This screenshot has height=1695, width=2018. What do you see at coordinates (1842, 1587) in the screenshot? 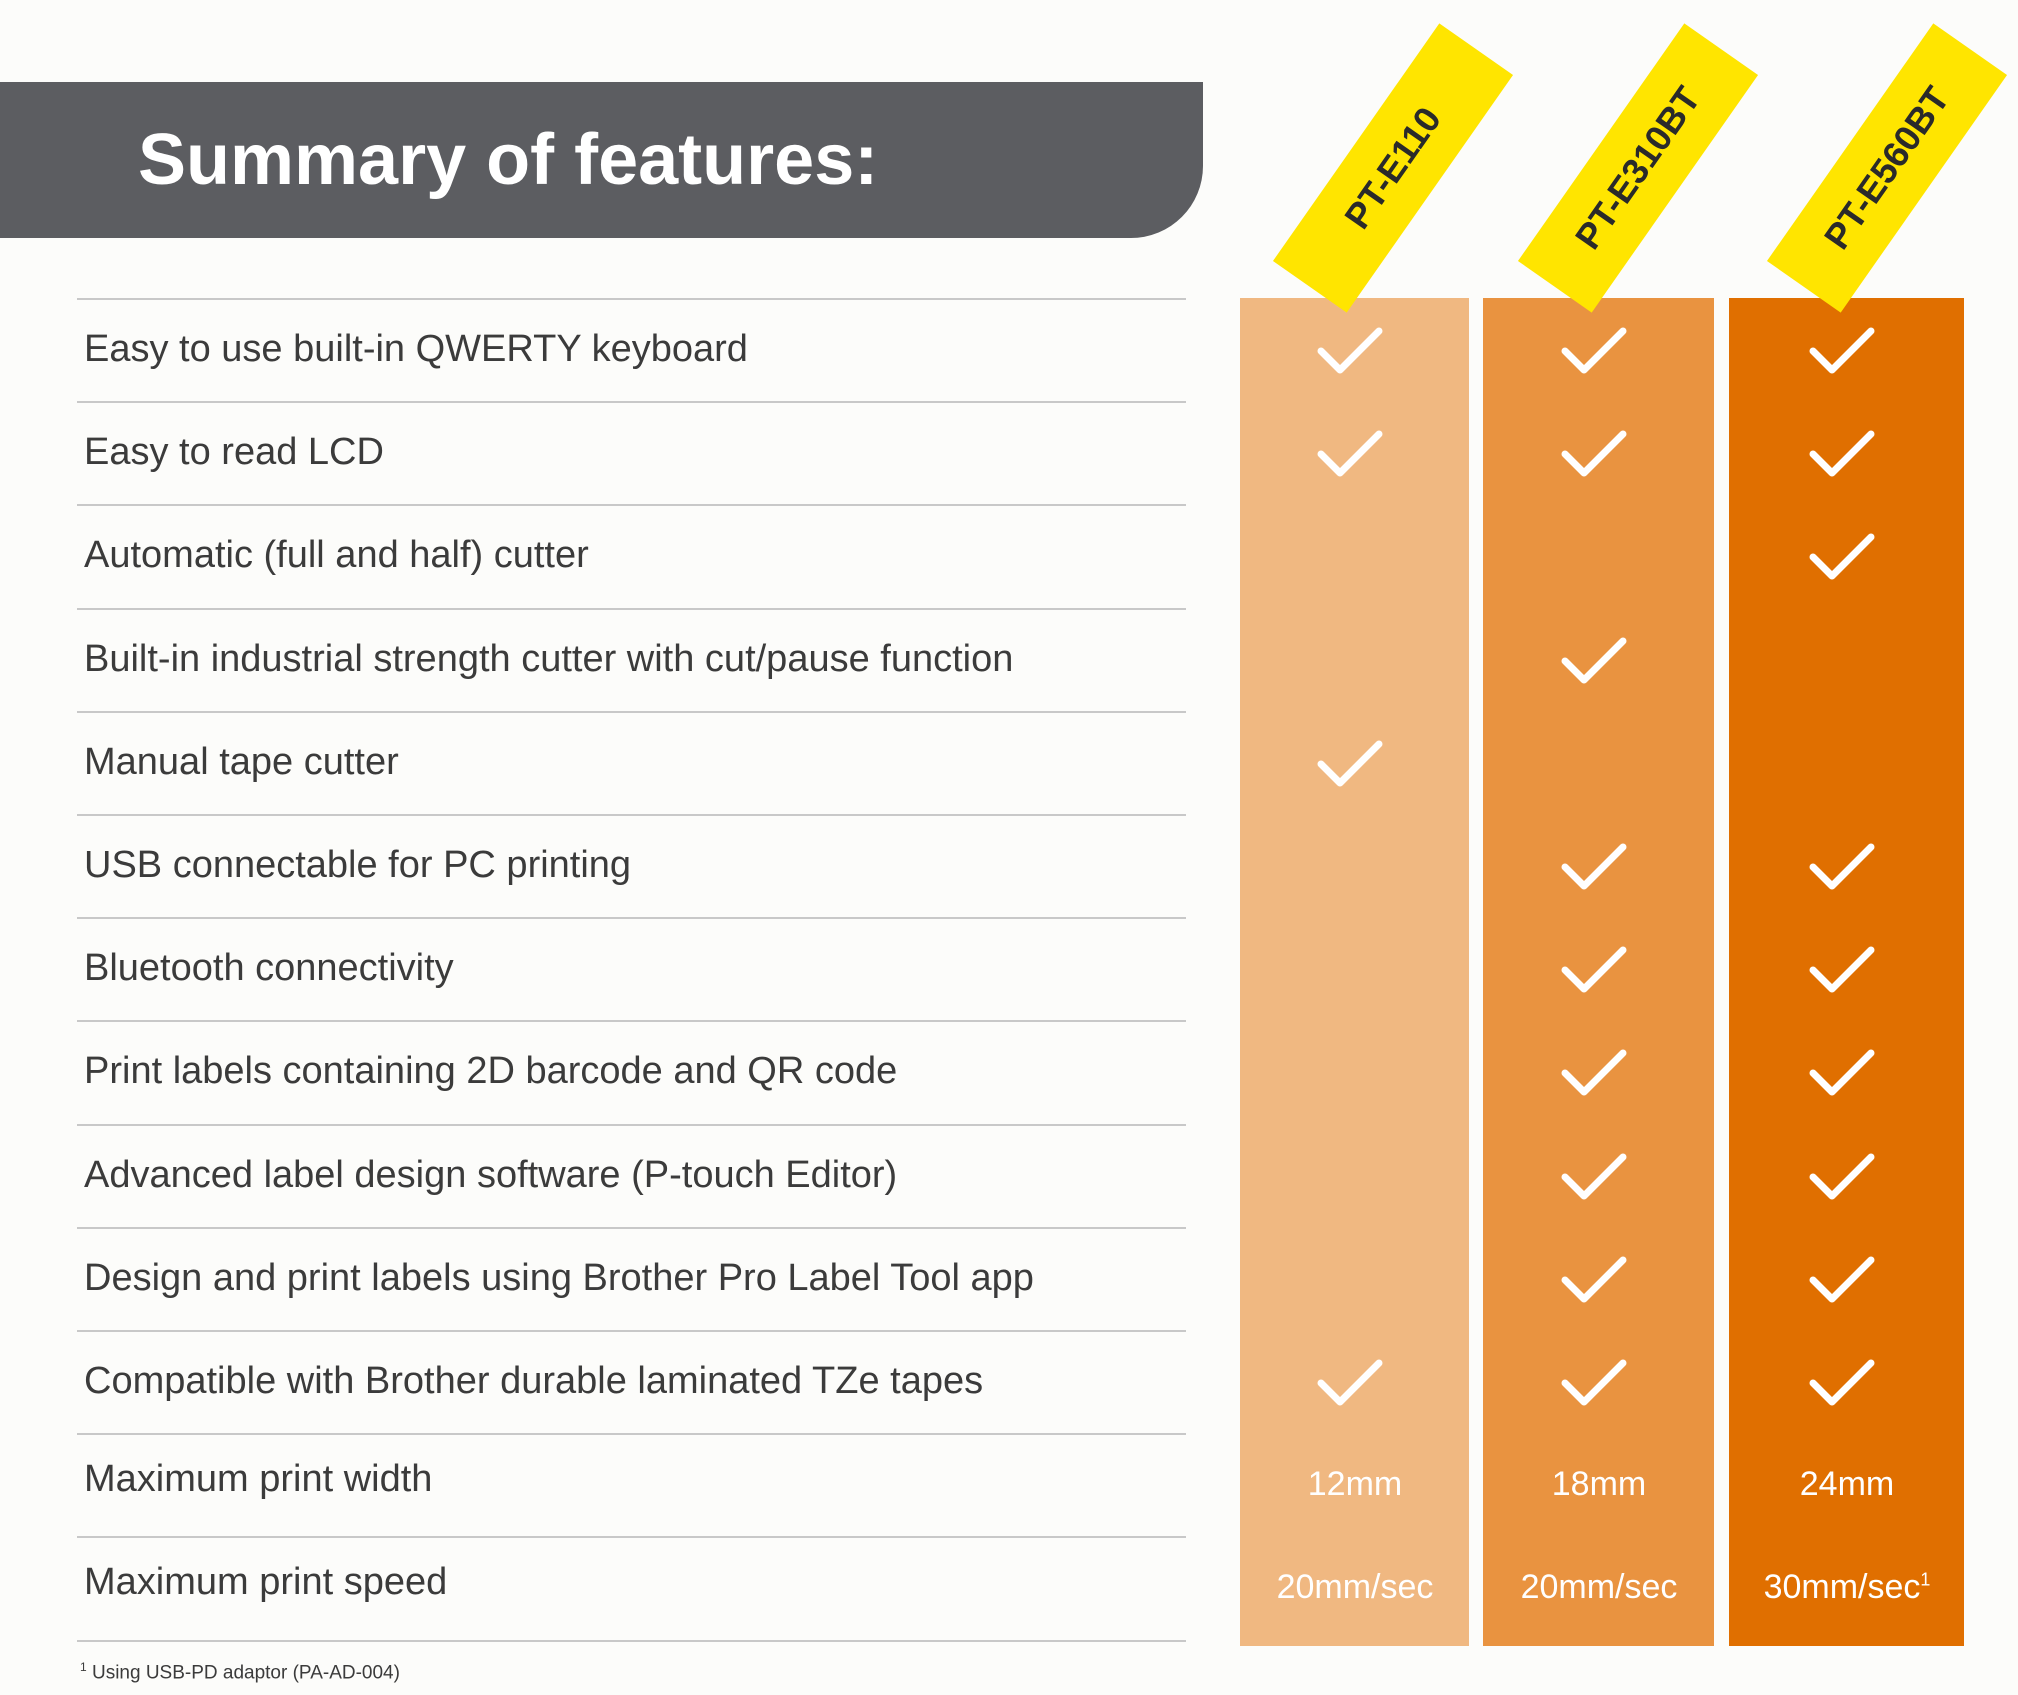
I see `spec-value-text: 30mm/sec` at bounding box center [1842, 1587].